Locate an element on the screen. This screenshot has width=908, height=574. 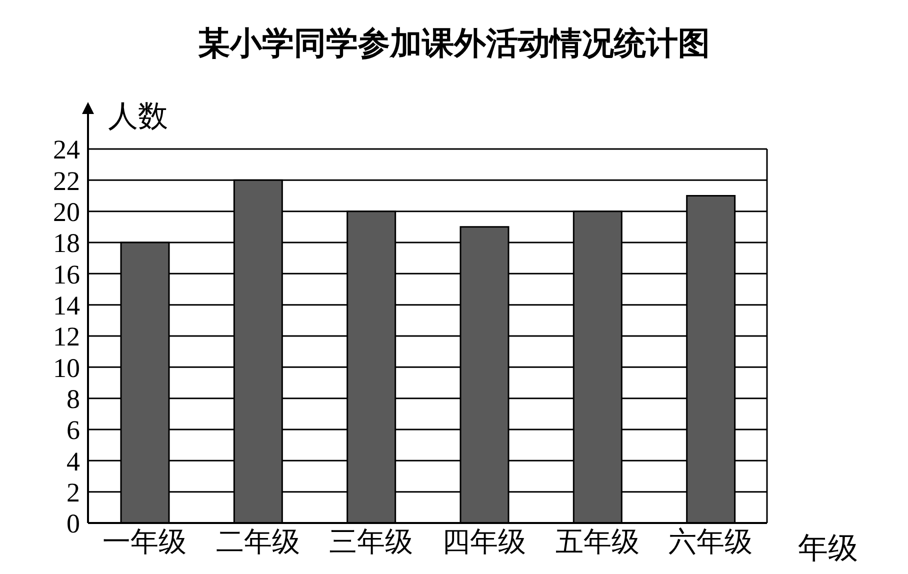
x-tick-label: 二年级 is located at coordinates (258, 542).